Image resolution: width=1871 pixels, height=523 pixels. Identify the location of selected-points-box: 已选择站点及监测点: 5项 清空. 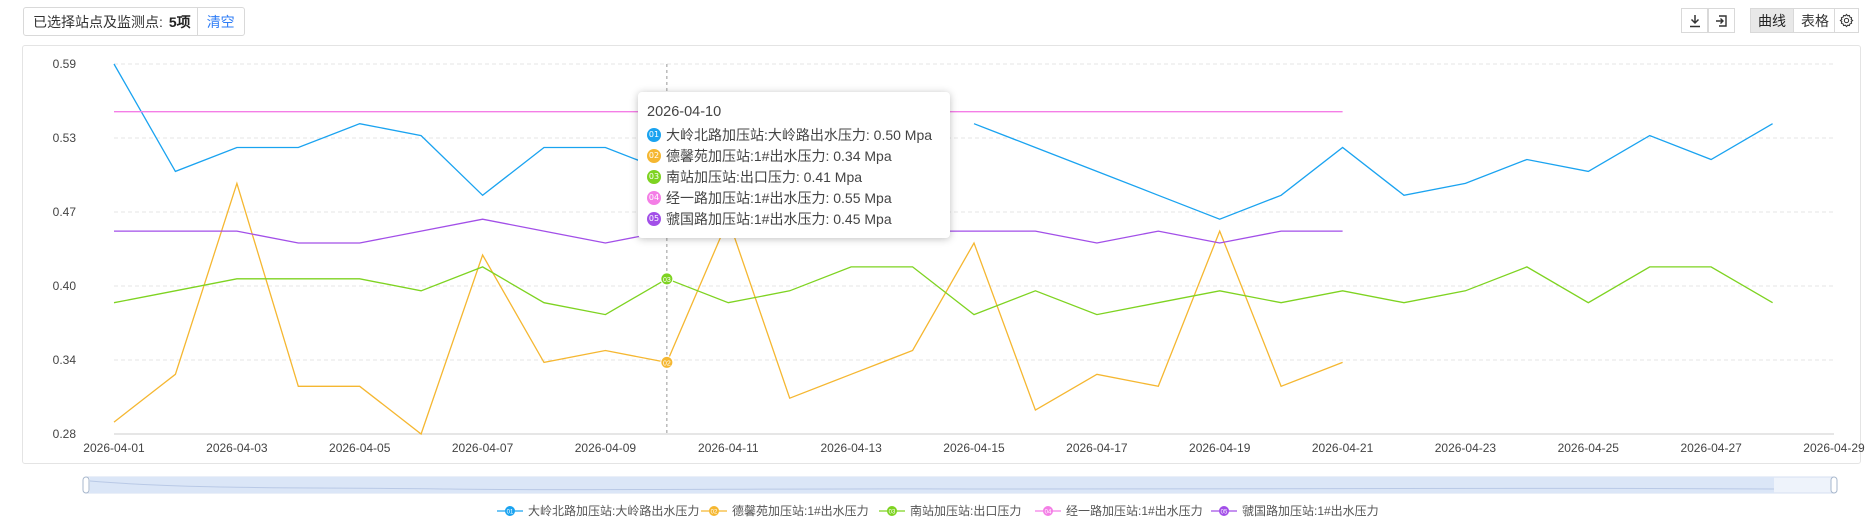
(134, 21).